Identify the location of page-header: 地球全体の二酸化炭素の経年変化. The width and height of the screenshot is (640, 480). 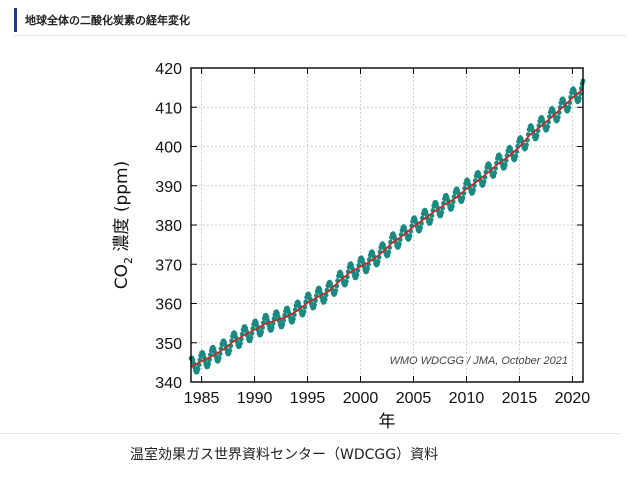
(320, 20).